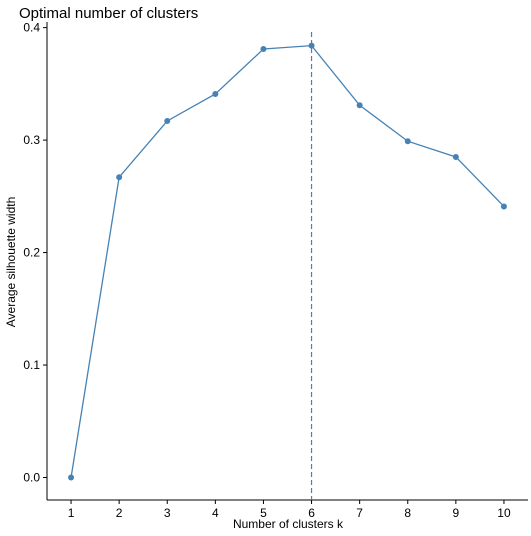 This screenshot has width=531, height=536. What do you see at coordinates (263, 513) in the screenshot?
I see `x-tick-label: 5` at bounding box center [263, 513].